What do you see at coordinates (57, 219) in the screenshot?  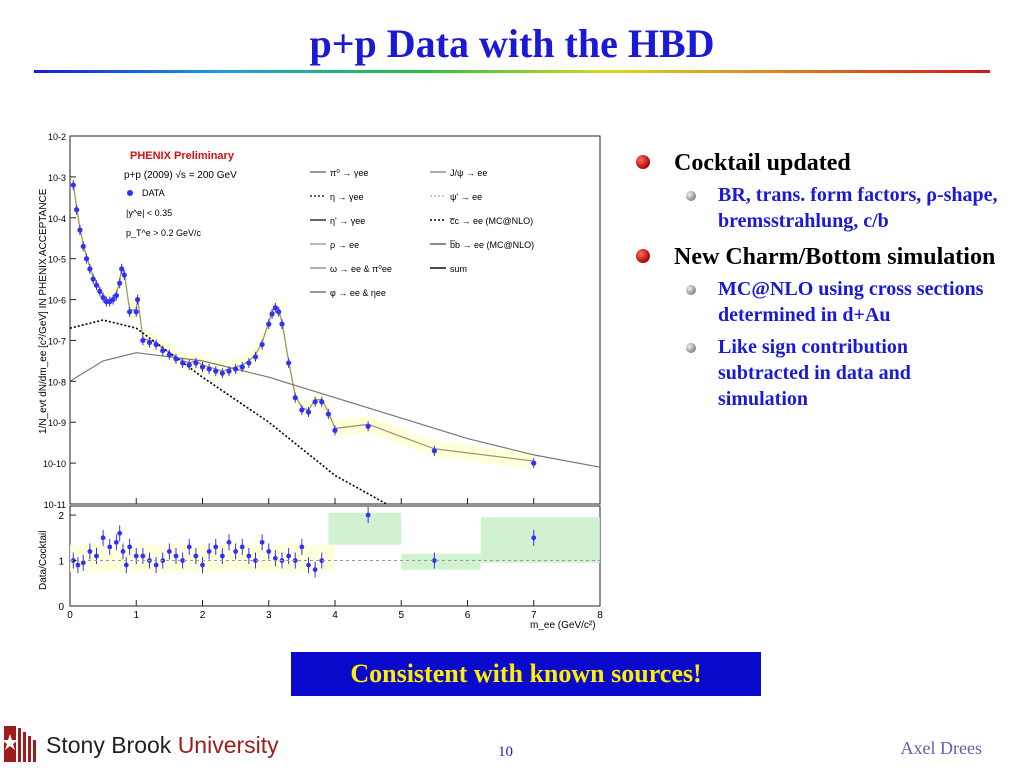 I see `y-tick-label: 10-4` at bounding box center [57, 219].